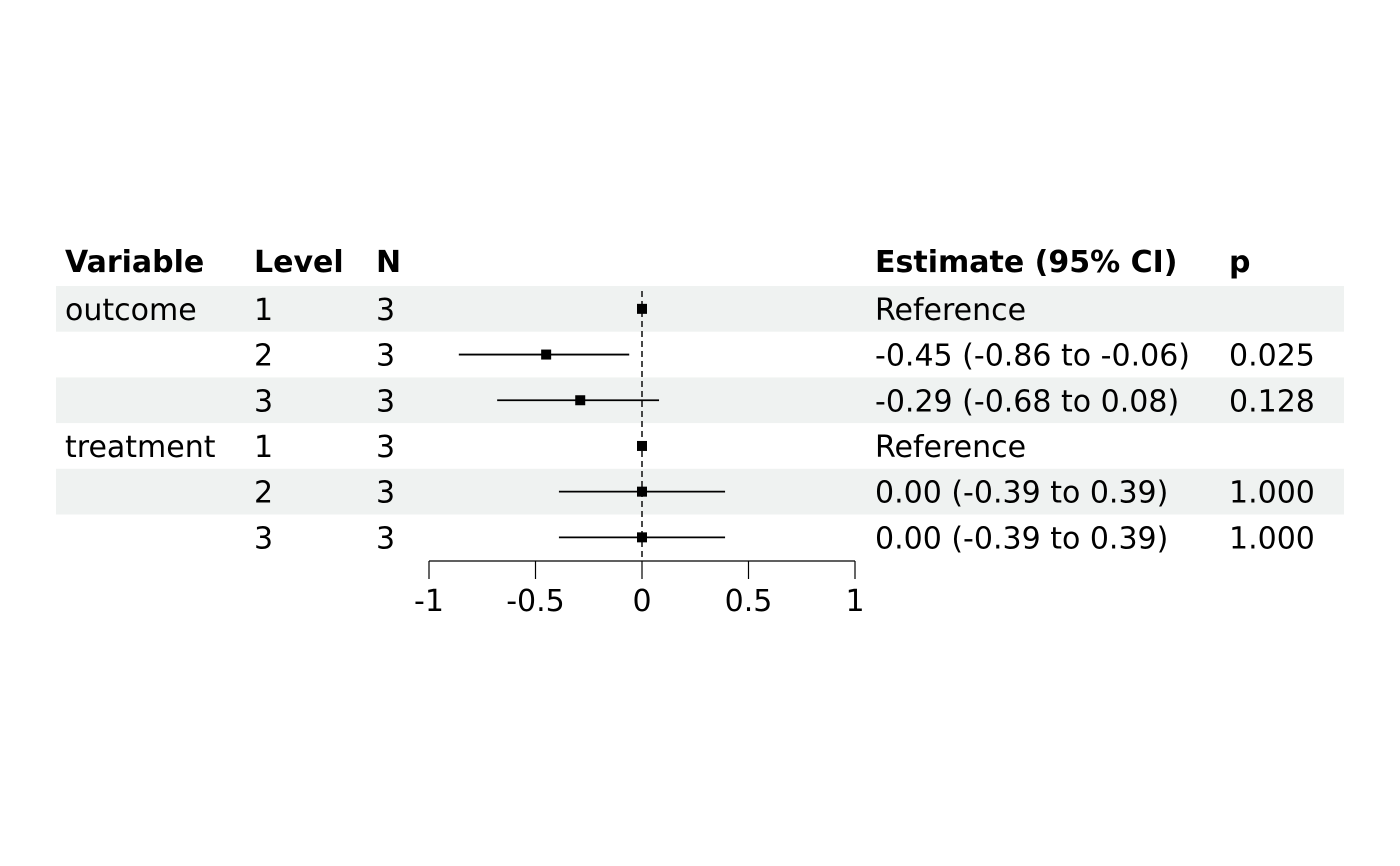  What do you see at coordinates (140, 447) in the screenshot?
I see `cell-variable: treatment` at bounding box center [140, 447].